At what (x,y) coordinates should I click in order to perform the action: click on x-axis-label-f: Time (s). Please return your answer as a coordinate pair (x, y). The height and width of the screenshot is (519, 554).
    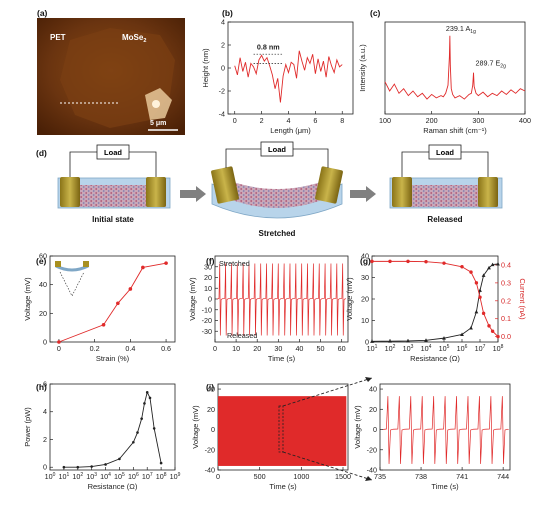
    Looking at the image, I should click on (282, 358).